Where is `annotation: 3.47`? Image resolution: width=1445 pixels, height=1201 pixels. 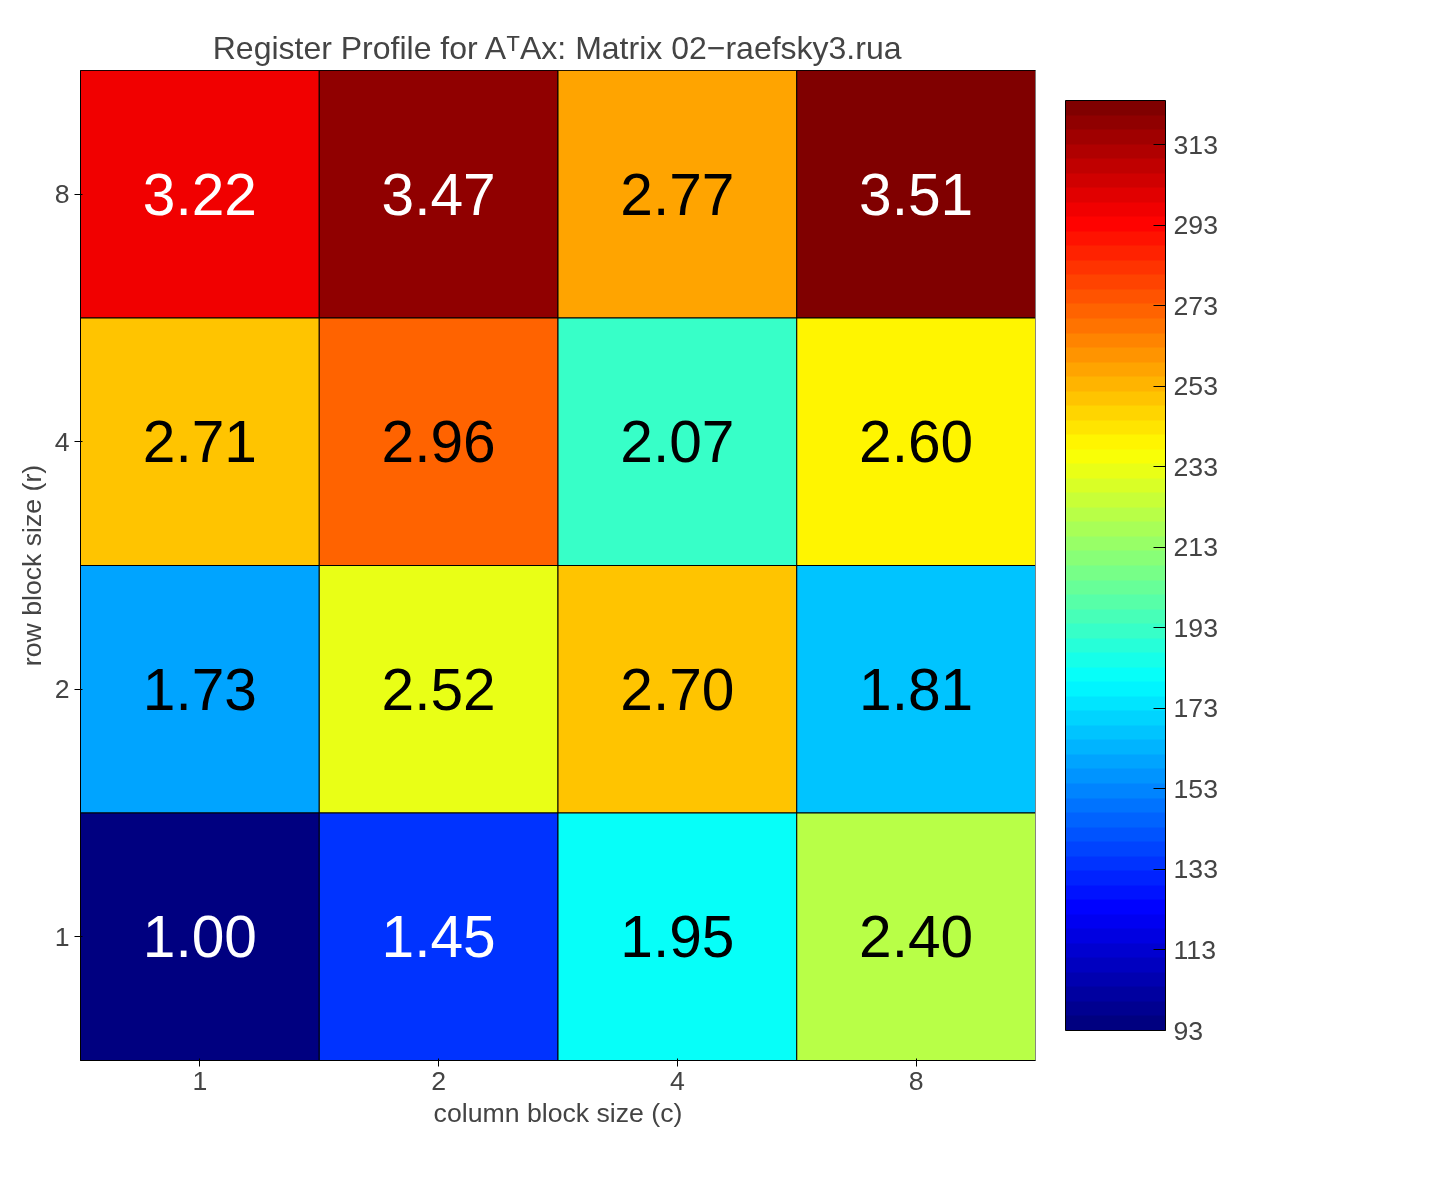 annotation: 3.47 is located at coordinates (438, 194).